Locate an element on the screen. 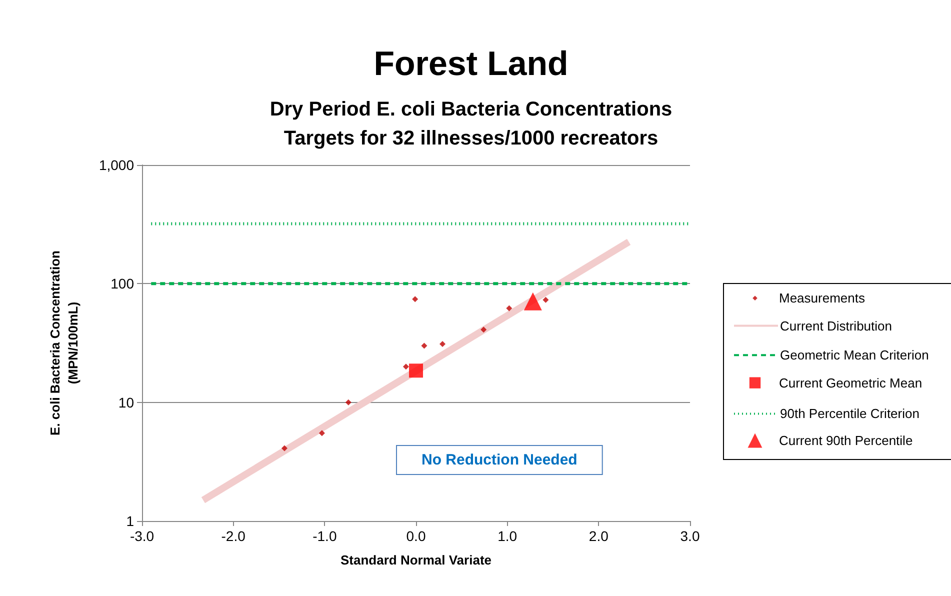 The image size is (951, 596). legend-label: 90th Percentile Criterion is located at coordinates (850, 414).